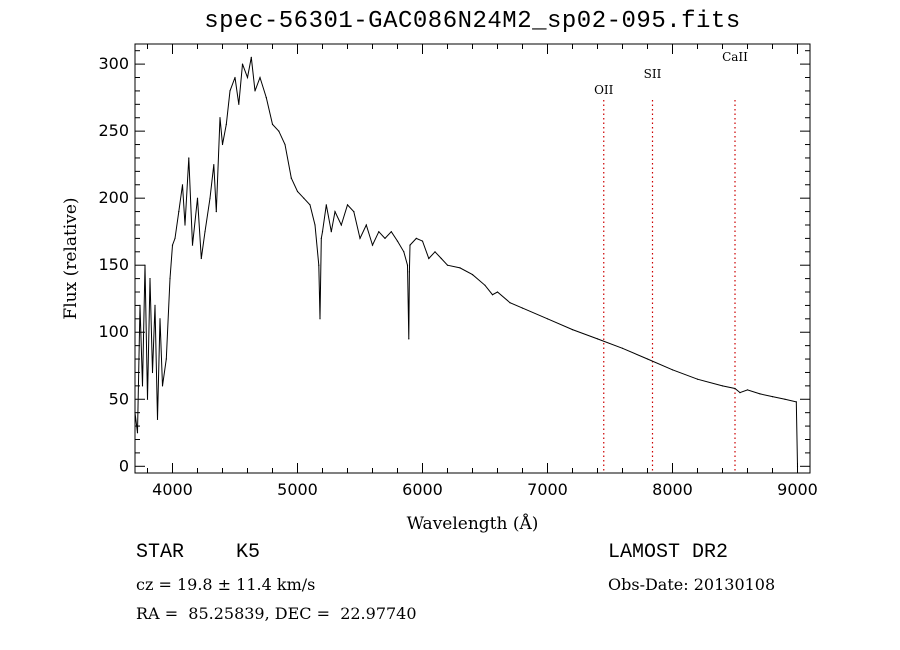 The image size is (900, 650). What do you see at coordinates (668, 552) in the screenshot?
I see `survey-label: LAMOST DR2` at bounding box center [668, 552].